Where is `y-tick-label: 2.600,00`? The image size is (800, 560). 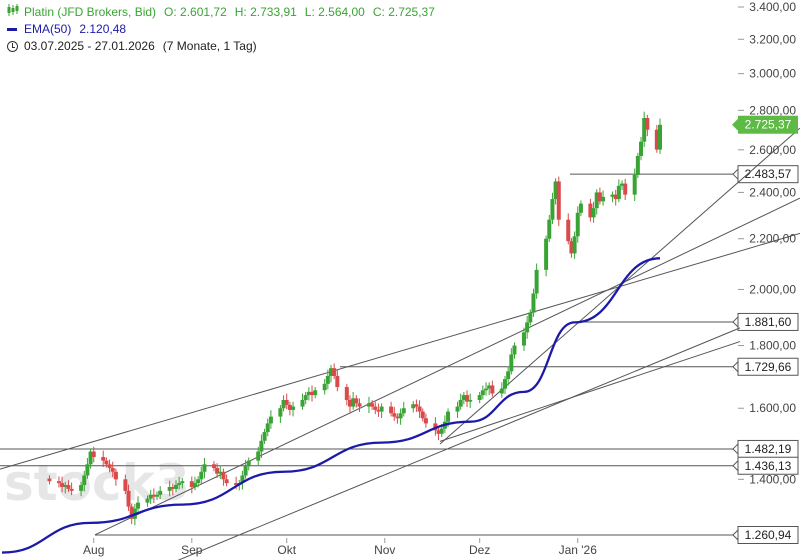 y-tick-label: 2.600,00 is located at coordinates (772, 150).